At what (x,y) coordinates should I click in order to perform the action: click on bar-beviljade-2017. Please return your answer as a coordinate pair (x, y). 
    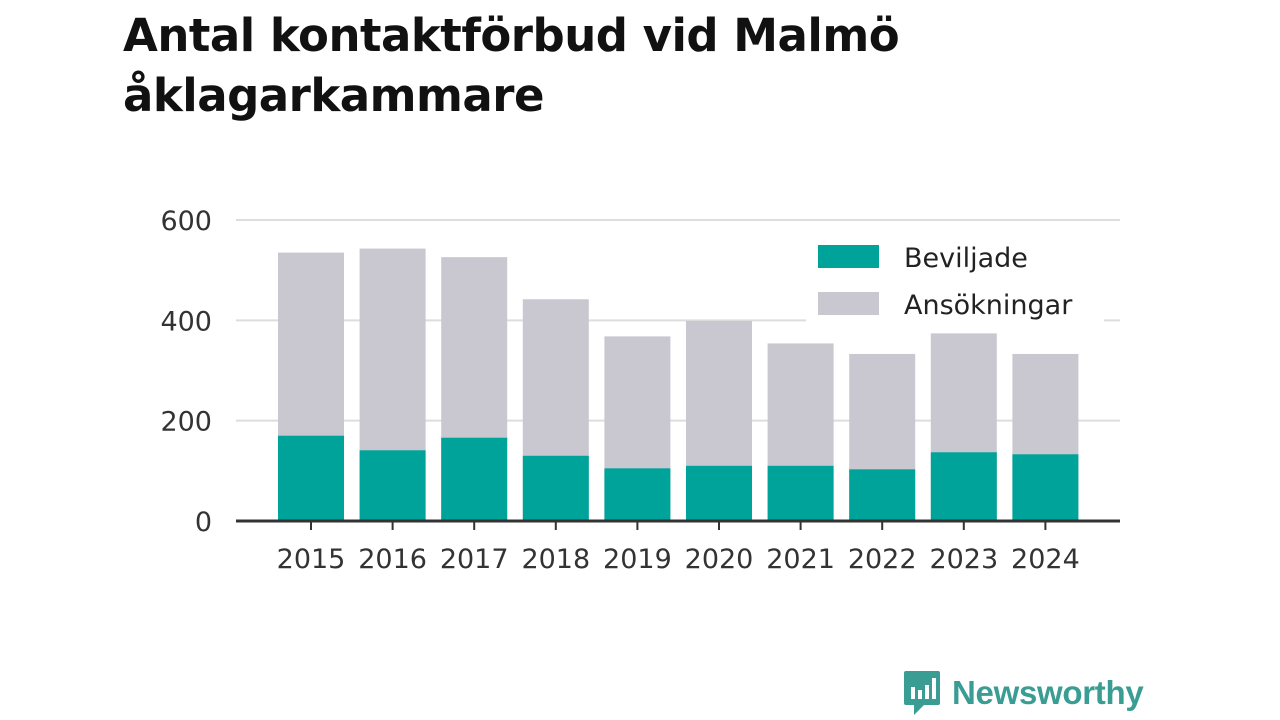
    Looking at the image, I should click on (474, 479).